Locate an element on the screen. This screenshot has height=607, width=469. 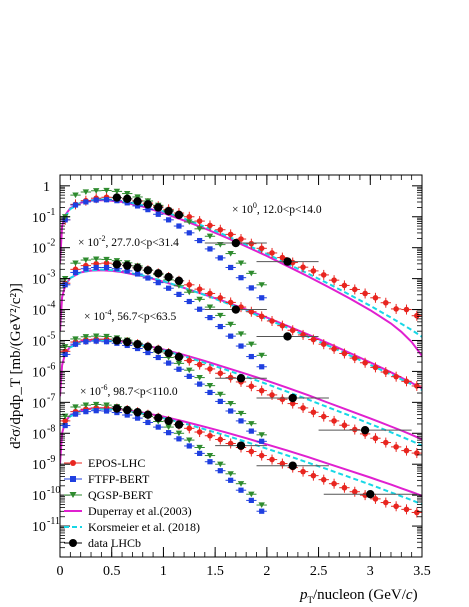
sample-annotation: × 10-4, 56.7<p<63.5 is located at coordinates (130, 315).